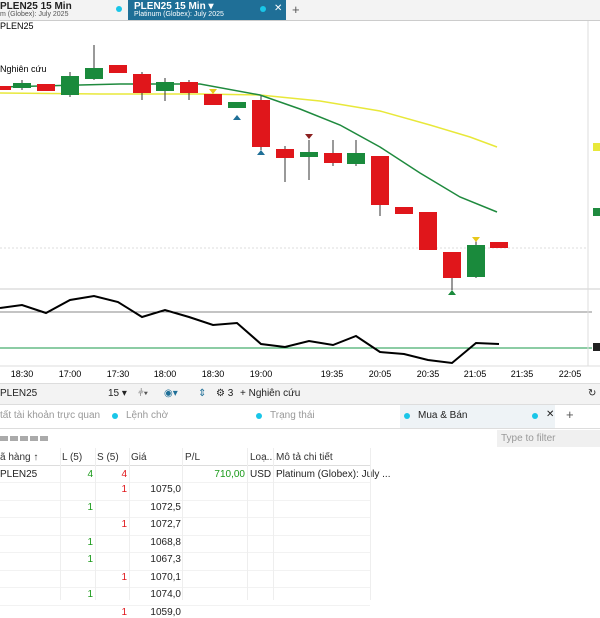  I want to click on tab-title: PLEN25 15 Min, so click(36, 6).